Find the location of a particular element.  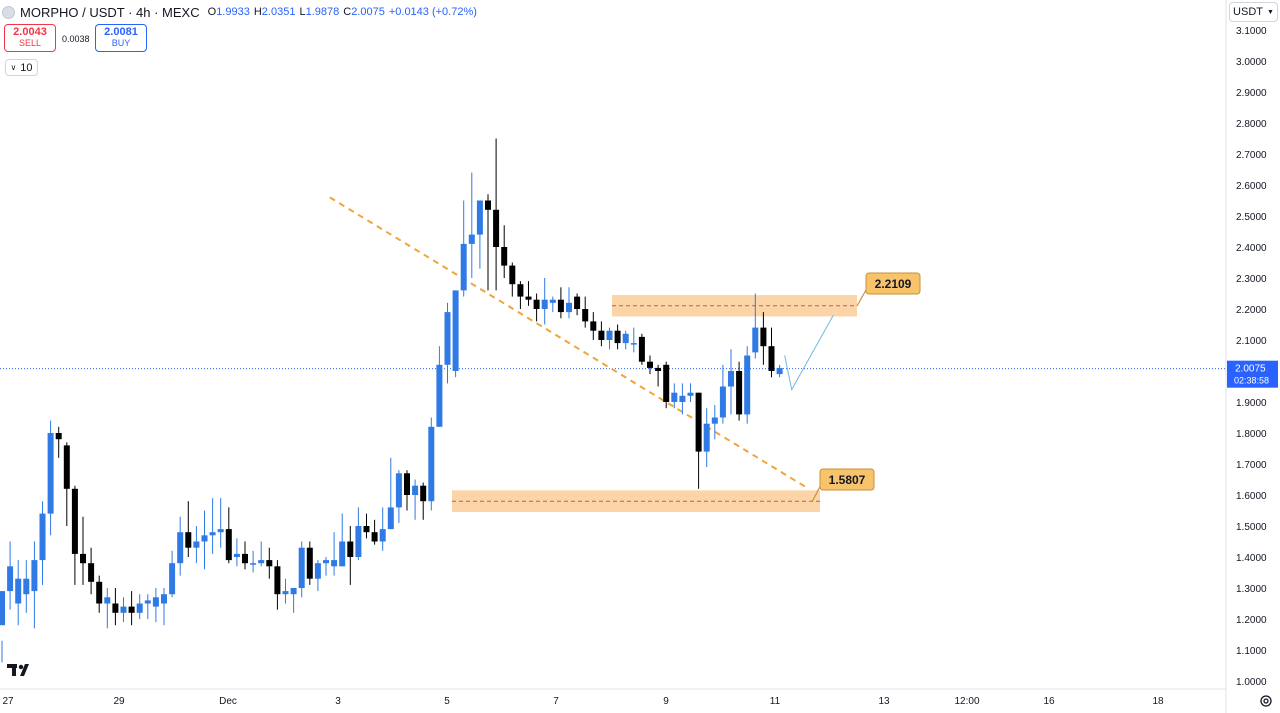

symbol-title: MORPHO / USDT · 4h · MEXC is located at coordinates (110, 12).